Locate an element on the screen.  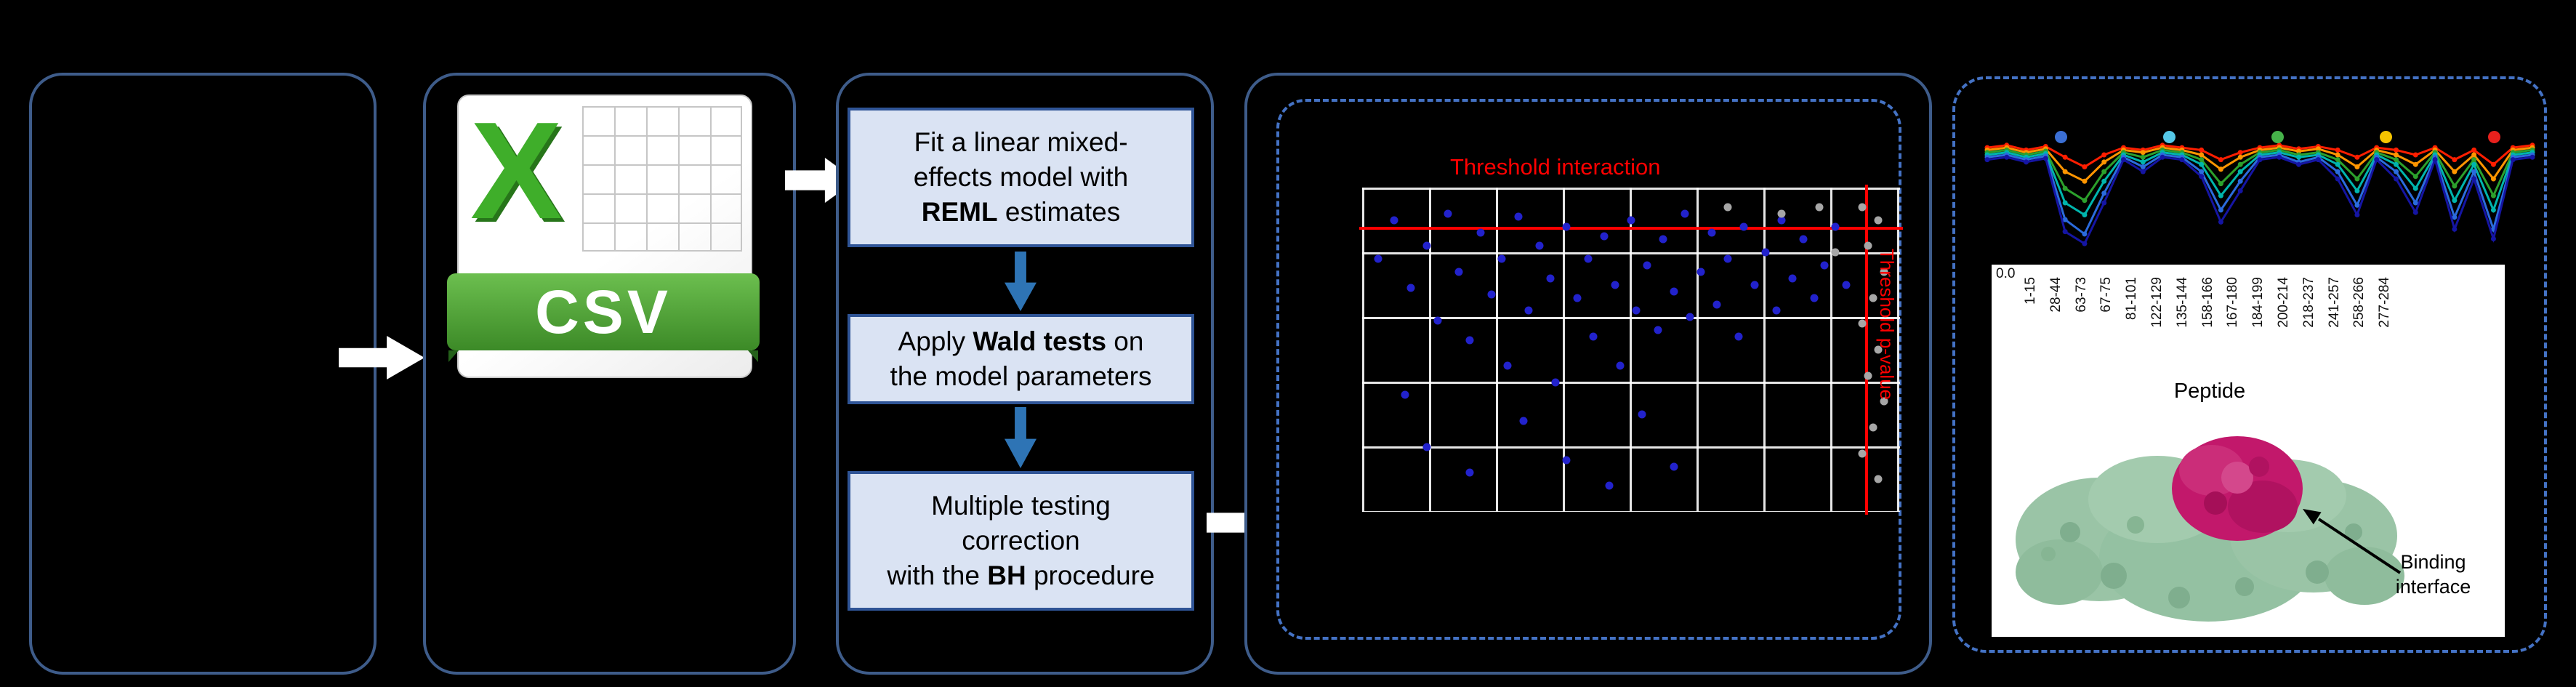
threshold-line-vertical is located at coordinates (1866, 350).